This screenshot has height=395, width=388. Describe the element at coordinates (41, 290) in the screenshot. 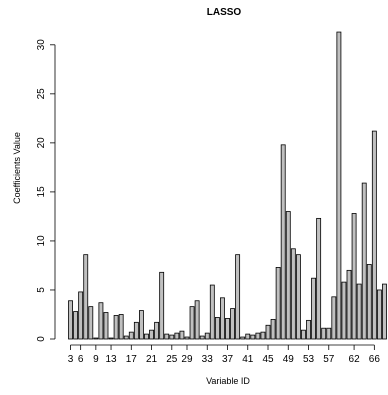

I see `y-tick-label: 5` at that location.